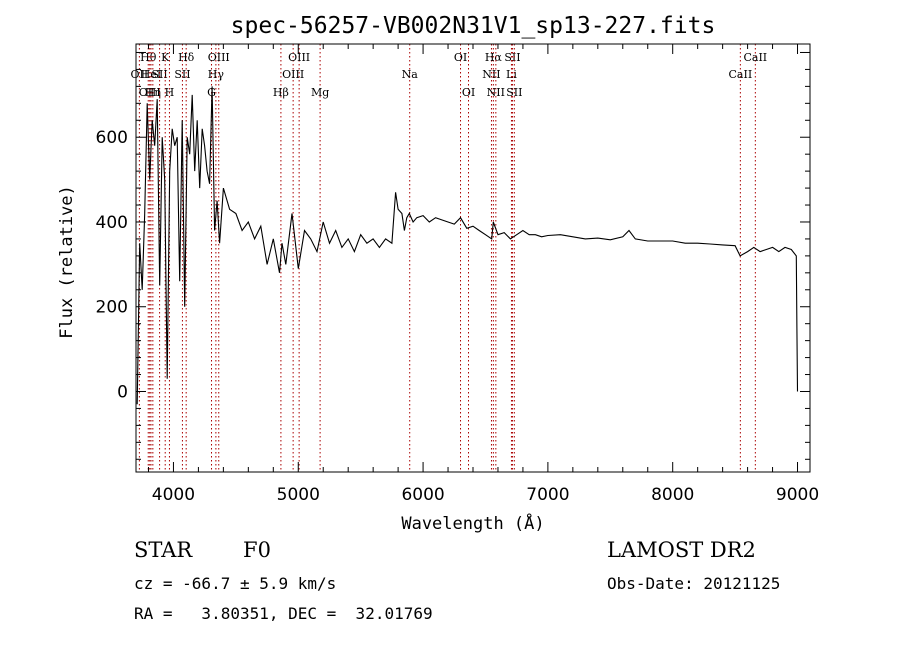 This screenshot has width=900, height=649. Describe the element at coordinates (281, 92) in the screenshot. I see `line-label-13: Hβ` at that location.